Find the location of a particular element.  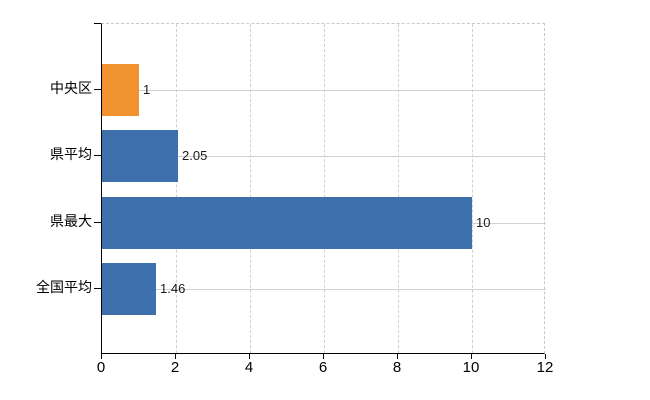

category-label: 県最大 is located at coordinates (71, 221).